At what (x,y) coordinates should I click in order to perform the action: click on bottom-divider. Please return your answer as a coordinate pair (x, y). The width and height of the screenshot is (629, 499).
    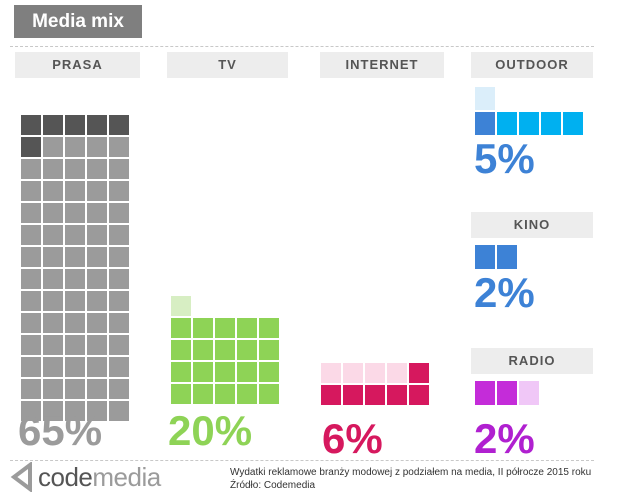
    Looking at the image, I should click on (302, 460).